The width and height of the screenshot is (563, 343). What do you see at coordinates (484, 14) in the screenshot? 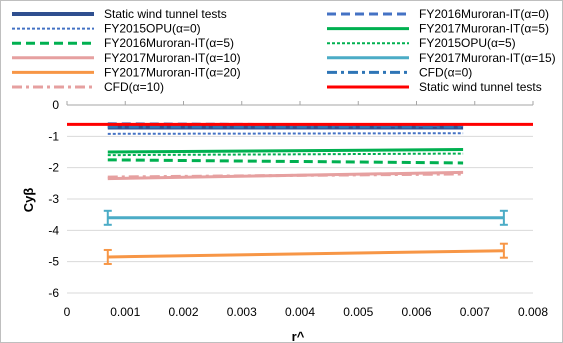
I see `legend-label: FY2016Muroran-IT(α=0)` at bounding box center [484, 14].